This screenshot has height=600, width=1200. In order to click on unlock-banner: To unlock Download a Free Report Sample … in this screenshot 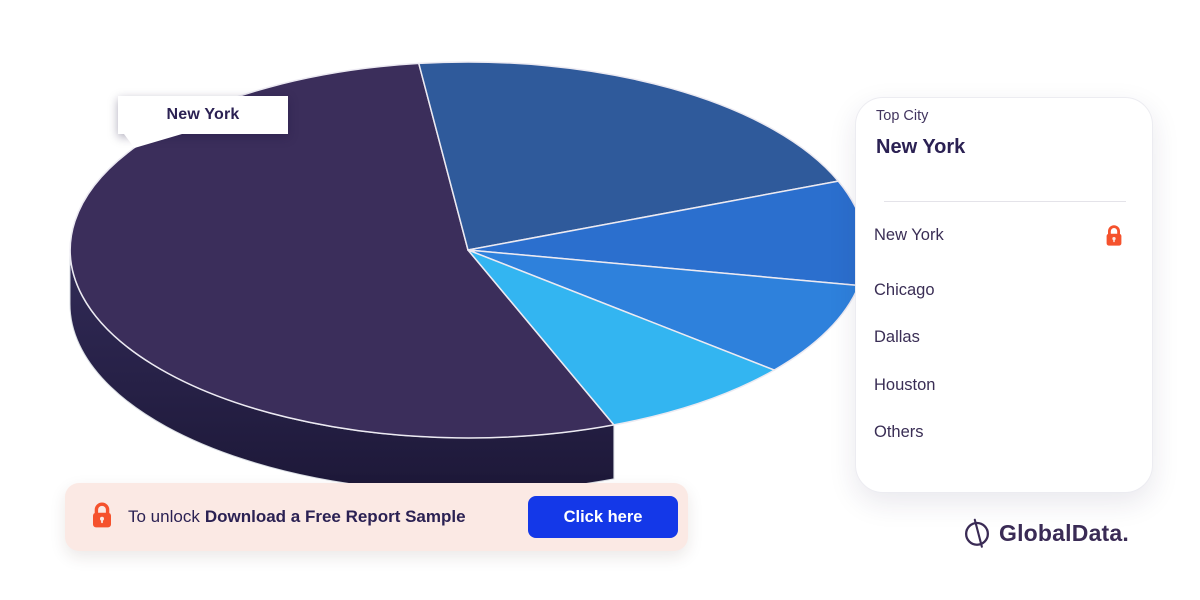, I will do `click(376, 517)`.